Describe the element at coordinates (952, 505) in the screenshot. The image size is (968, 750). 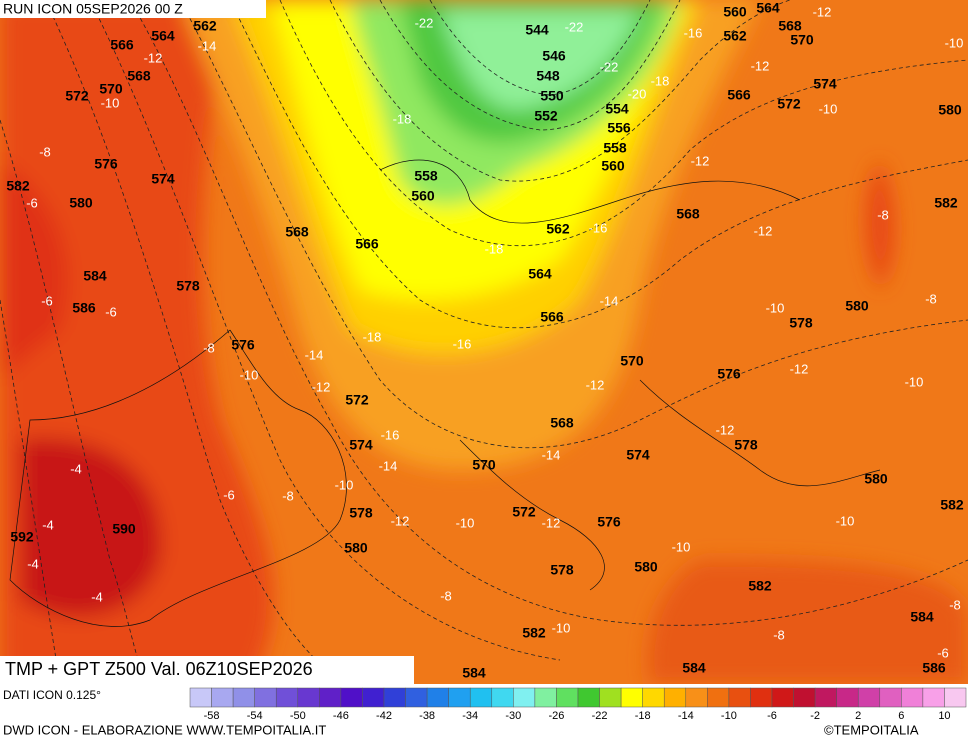
I see `gpt-label: 582` at that location.